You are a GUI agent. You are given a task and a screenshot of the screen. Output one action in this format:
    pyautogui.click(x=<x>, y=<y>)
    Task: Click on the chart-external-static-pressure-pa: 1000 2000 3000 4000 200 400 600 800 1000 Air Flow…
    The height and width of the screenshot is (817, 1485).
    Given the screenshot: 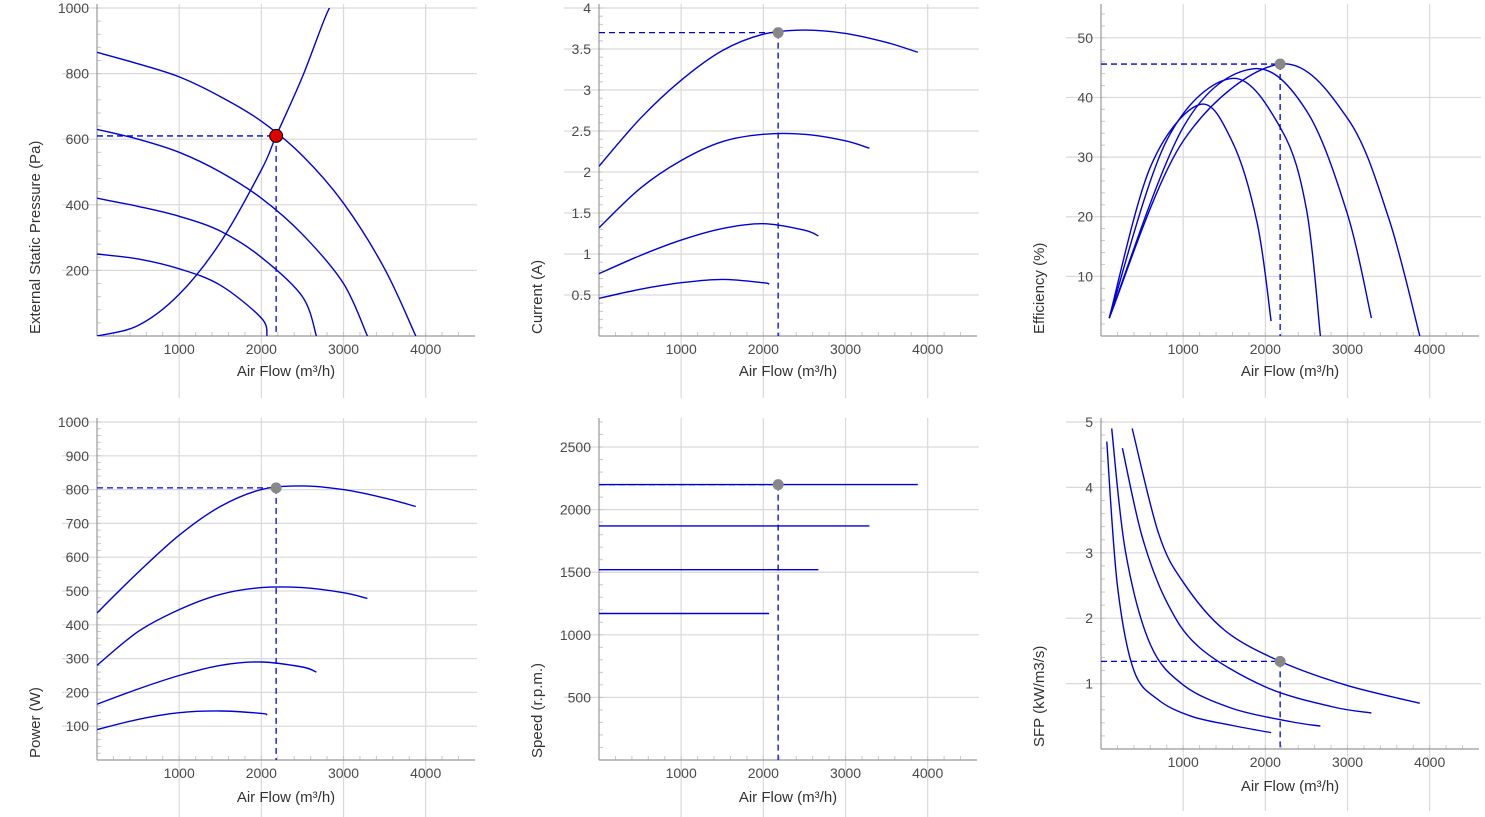 What is the action you would take?
    pyautogui.click(x=252, y=199)
    